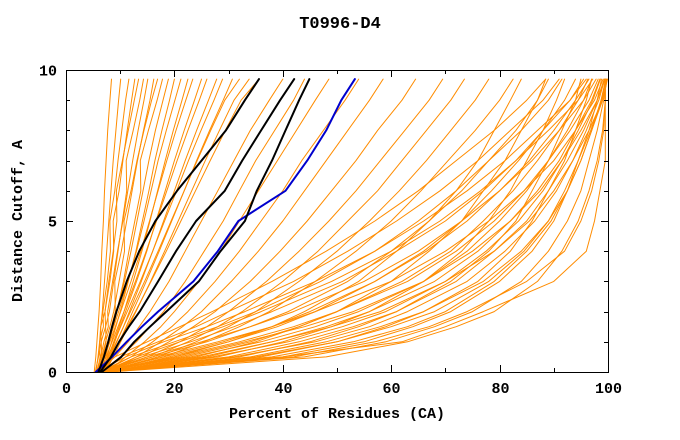 Image resolution: width=680 pixels, height=440 pixels. I want to click on y-tick-label: 10, so click(48, 72).